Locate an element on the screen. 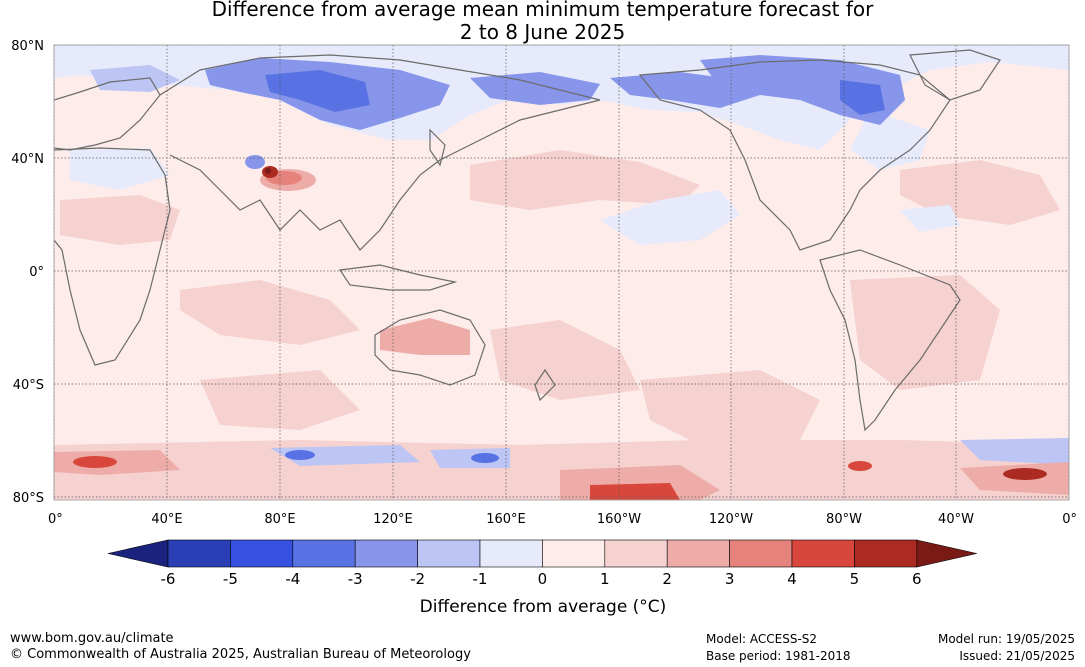 Image resolution: width=1085 pixels, height=667 pixels. longitude-label: 40°W is located at coordinates (956, 519).